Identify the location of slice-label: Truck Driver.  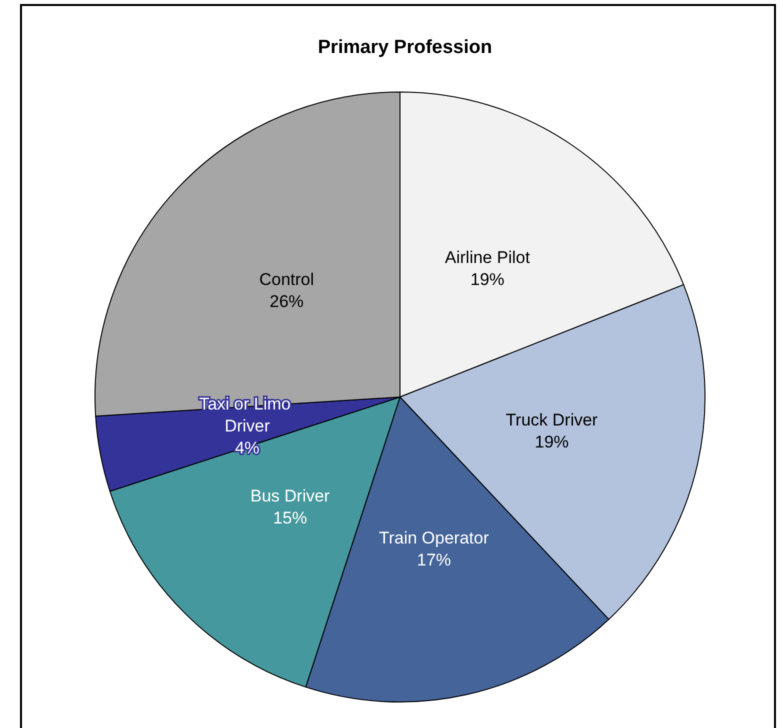
(552, 420).